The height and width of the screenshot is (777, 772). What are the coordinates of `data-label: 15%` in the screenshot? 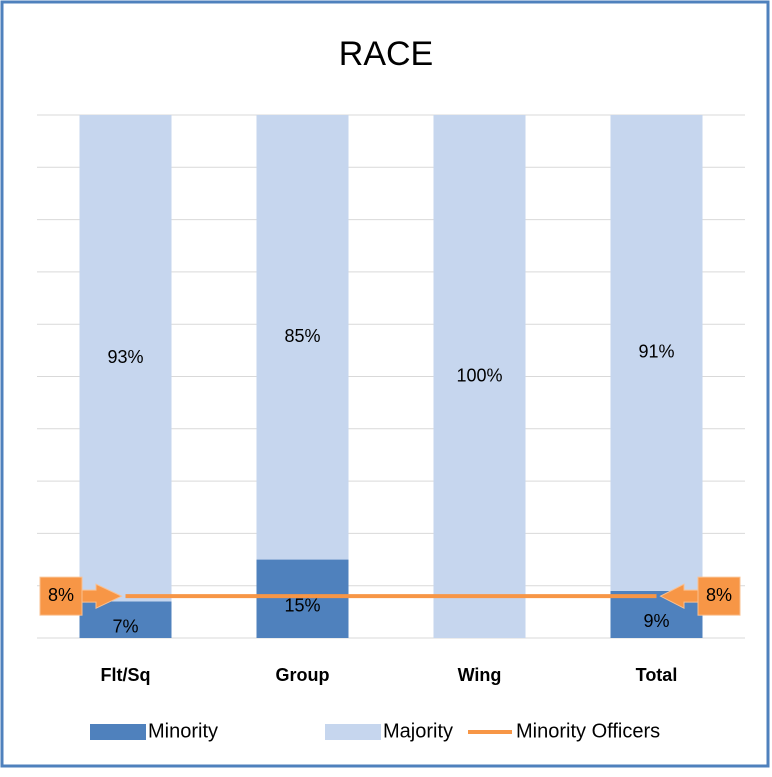 It's located at (302, 606).